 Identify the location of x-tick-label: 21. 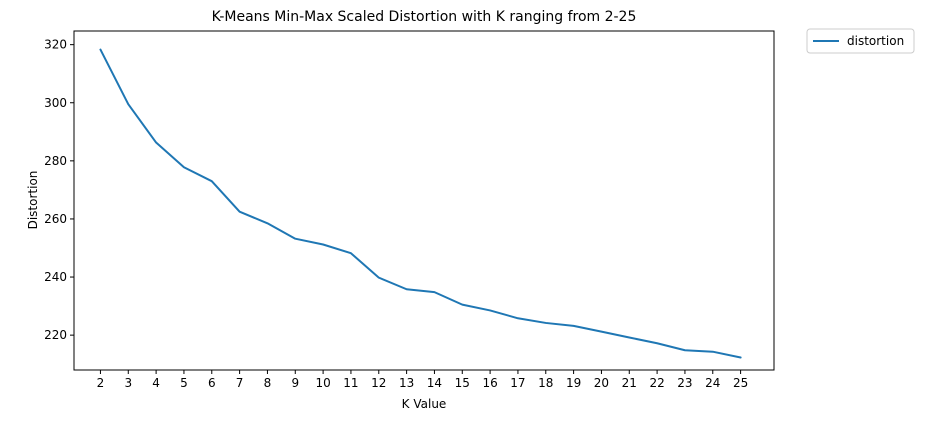
(629, 383).